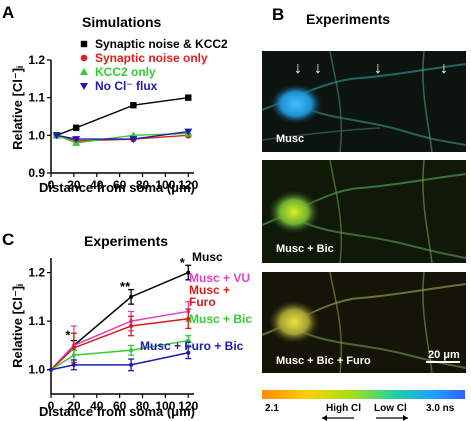 The width and height of the screenshot is (471, 421). What do you see at coordinates (209, 290) in the screenshot?
I see `series-label-musc-furo-line1: Musc +` at bounding box center [209, 290].